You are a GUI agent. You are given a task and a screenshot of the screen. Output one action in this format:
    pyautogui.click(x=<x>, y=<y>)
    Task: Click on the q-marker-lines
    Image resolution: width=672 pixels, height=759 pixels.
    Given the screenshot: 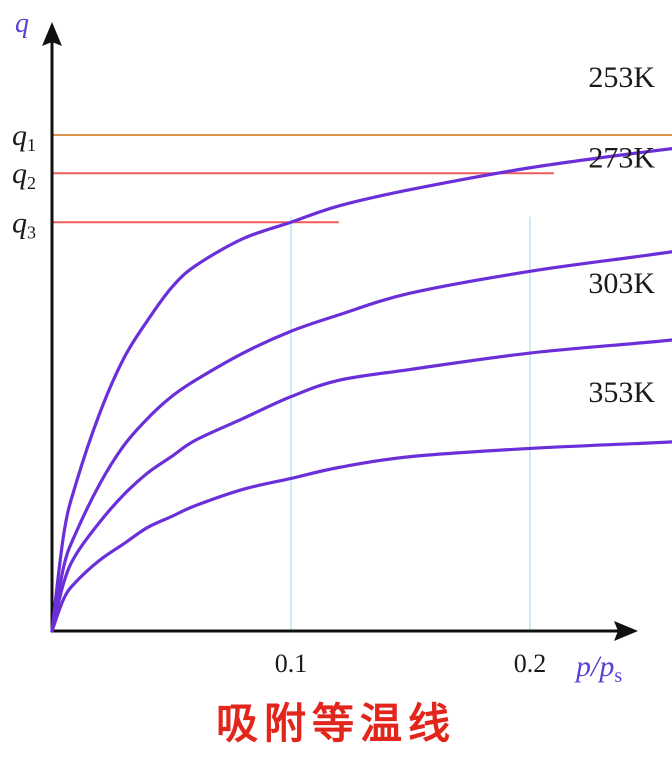 What is the action you would take?
    pyautogui.click(x=362, y=179)
    